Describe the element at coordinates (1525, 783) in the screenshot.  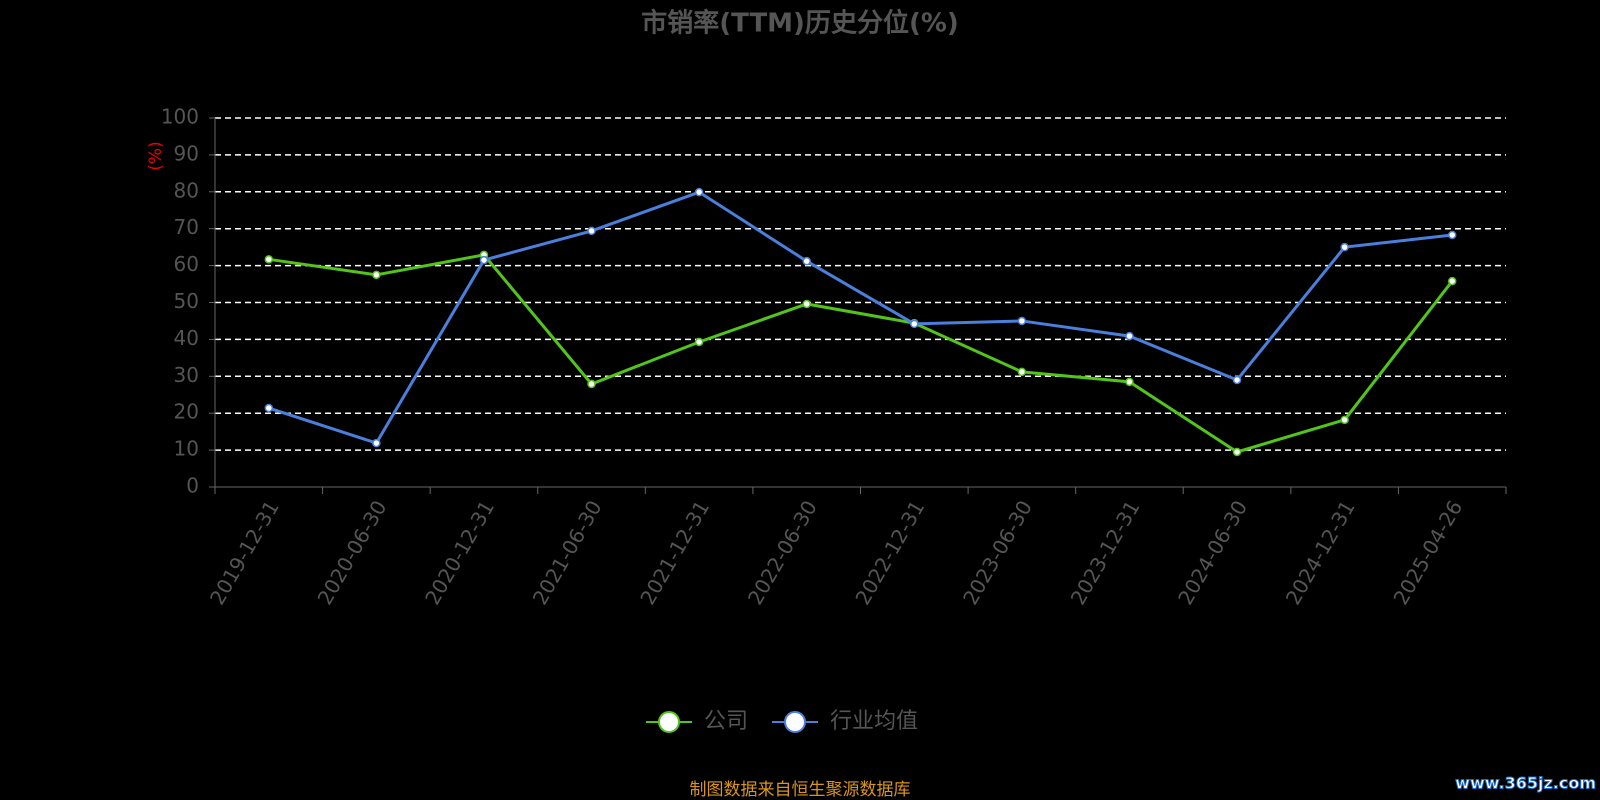
I see `watermark: www.365jz.com` at that location.